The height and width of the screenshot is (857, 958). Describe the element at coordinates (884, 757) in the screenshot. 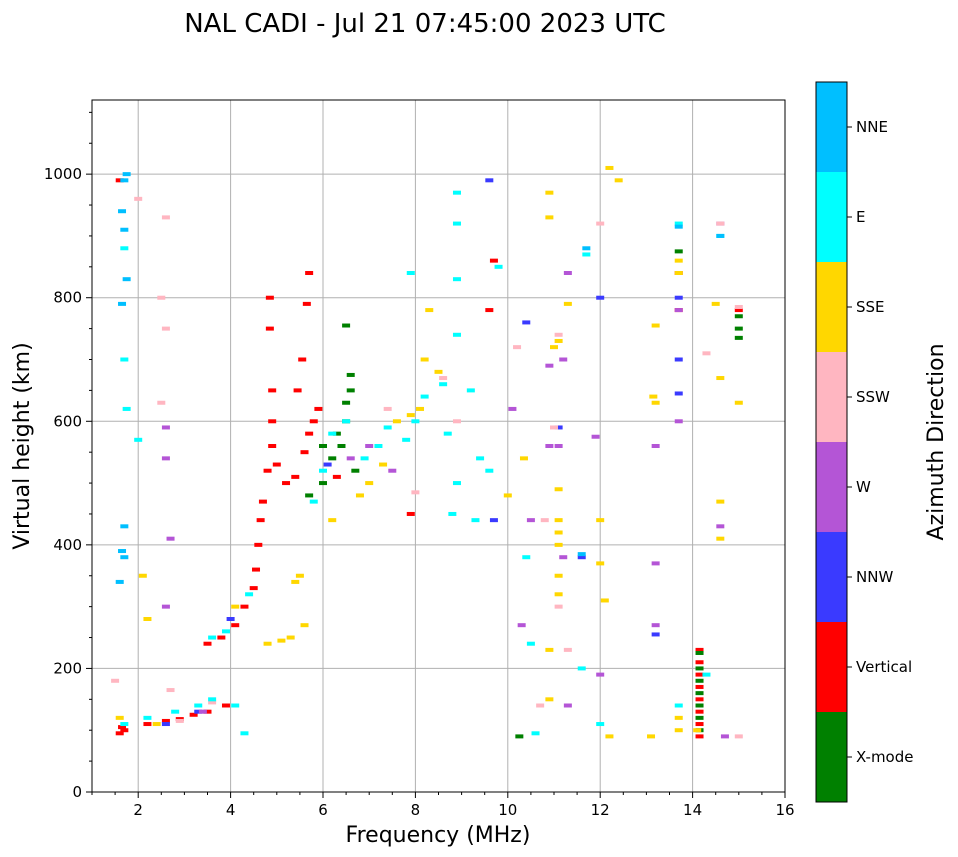

I see `colorbar-label: X-mode` at that location.